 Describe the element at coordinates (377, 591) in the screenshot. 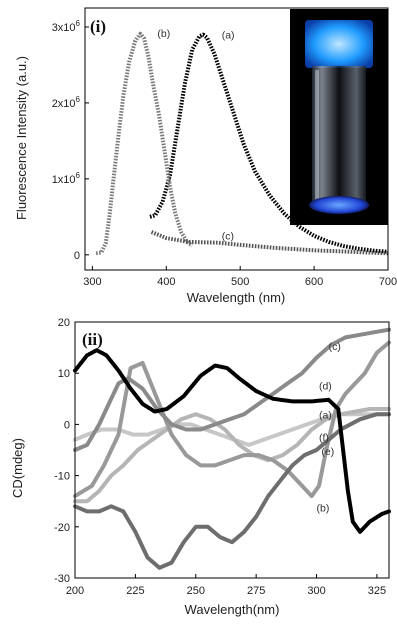

I see `bottom-x-tick-label: 325` at that location.